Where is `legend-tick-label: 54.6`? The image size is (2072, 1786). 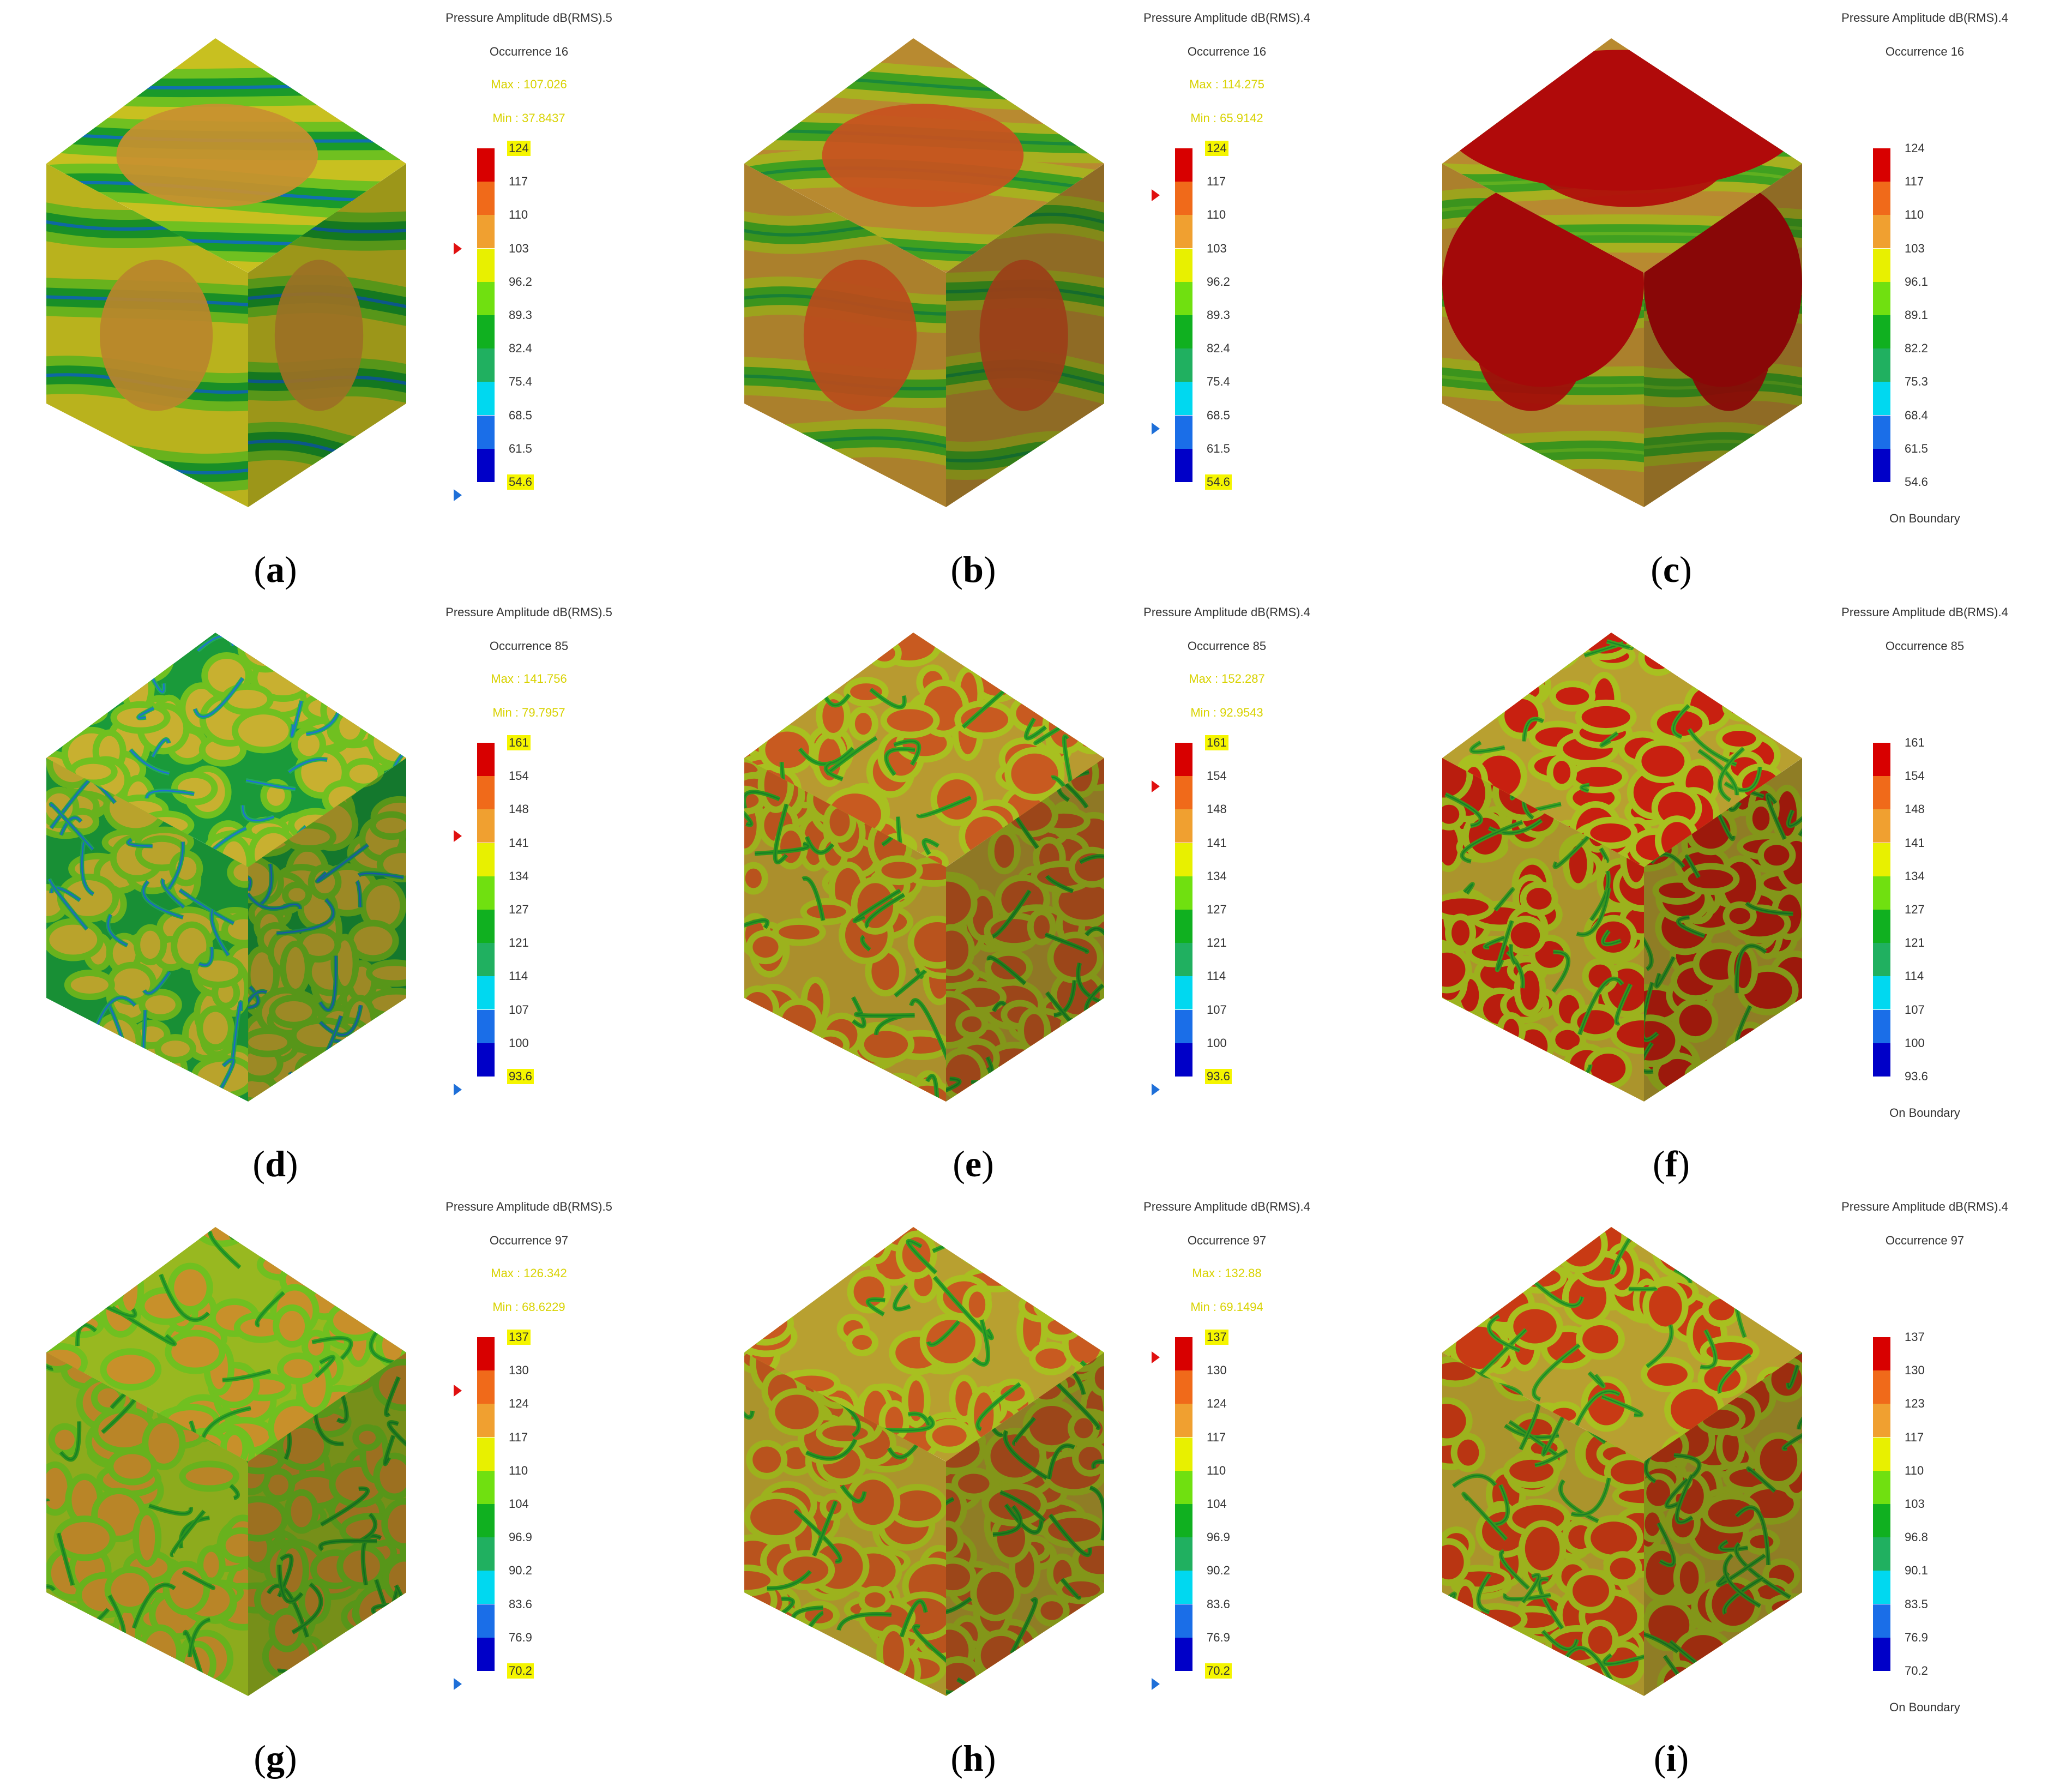
legend-tick-label: 54.6 is located at coordinates (1917, 482).